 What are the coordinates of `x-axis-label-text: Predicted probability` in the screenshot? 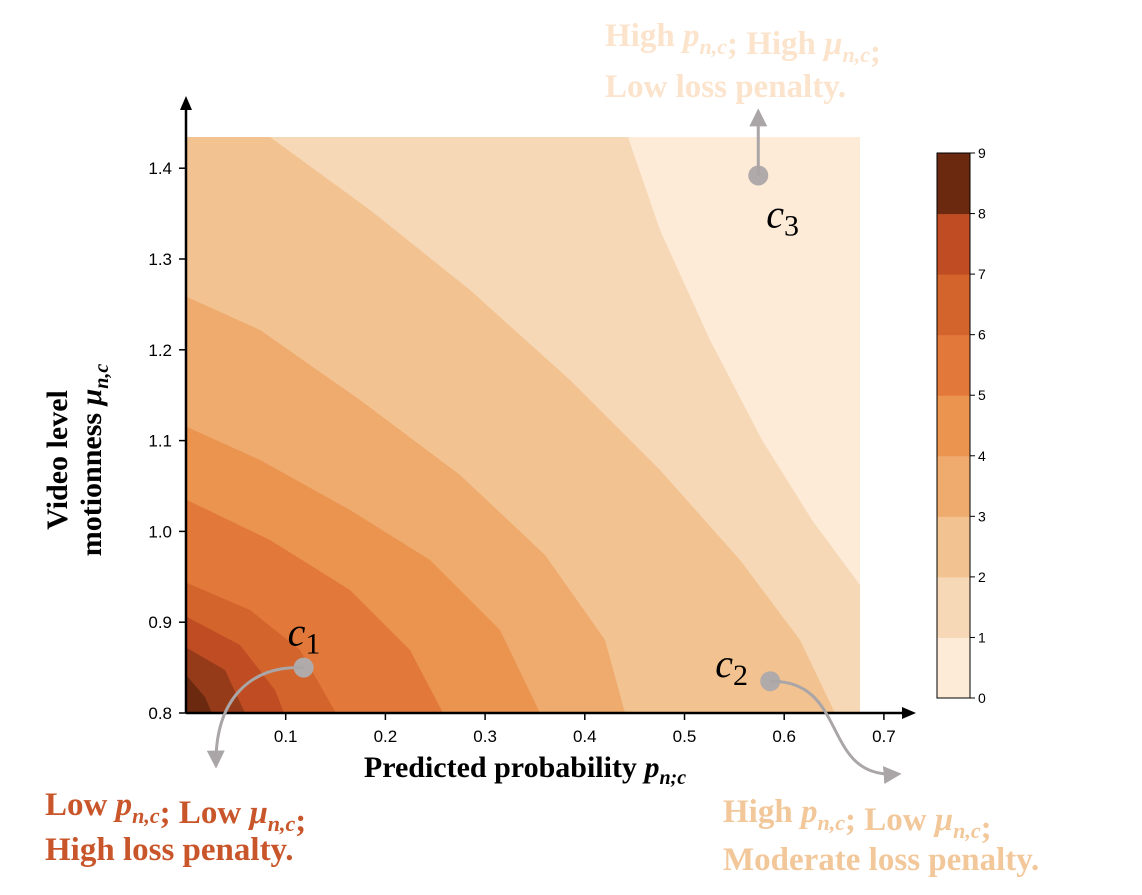 It's located at (504, 767).